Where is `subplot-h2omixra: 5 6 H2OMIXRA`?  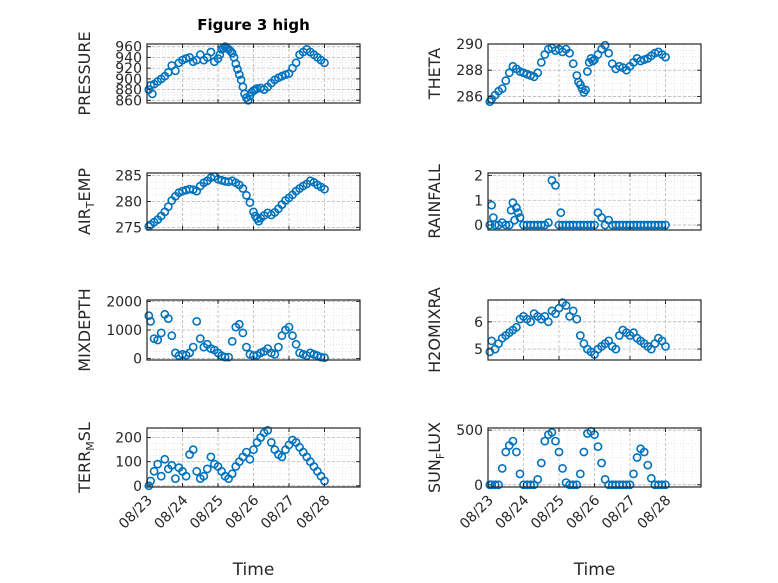
subplot-h2omixra: 5 6 H2OMIXRA is located at coordinates (563, 330).